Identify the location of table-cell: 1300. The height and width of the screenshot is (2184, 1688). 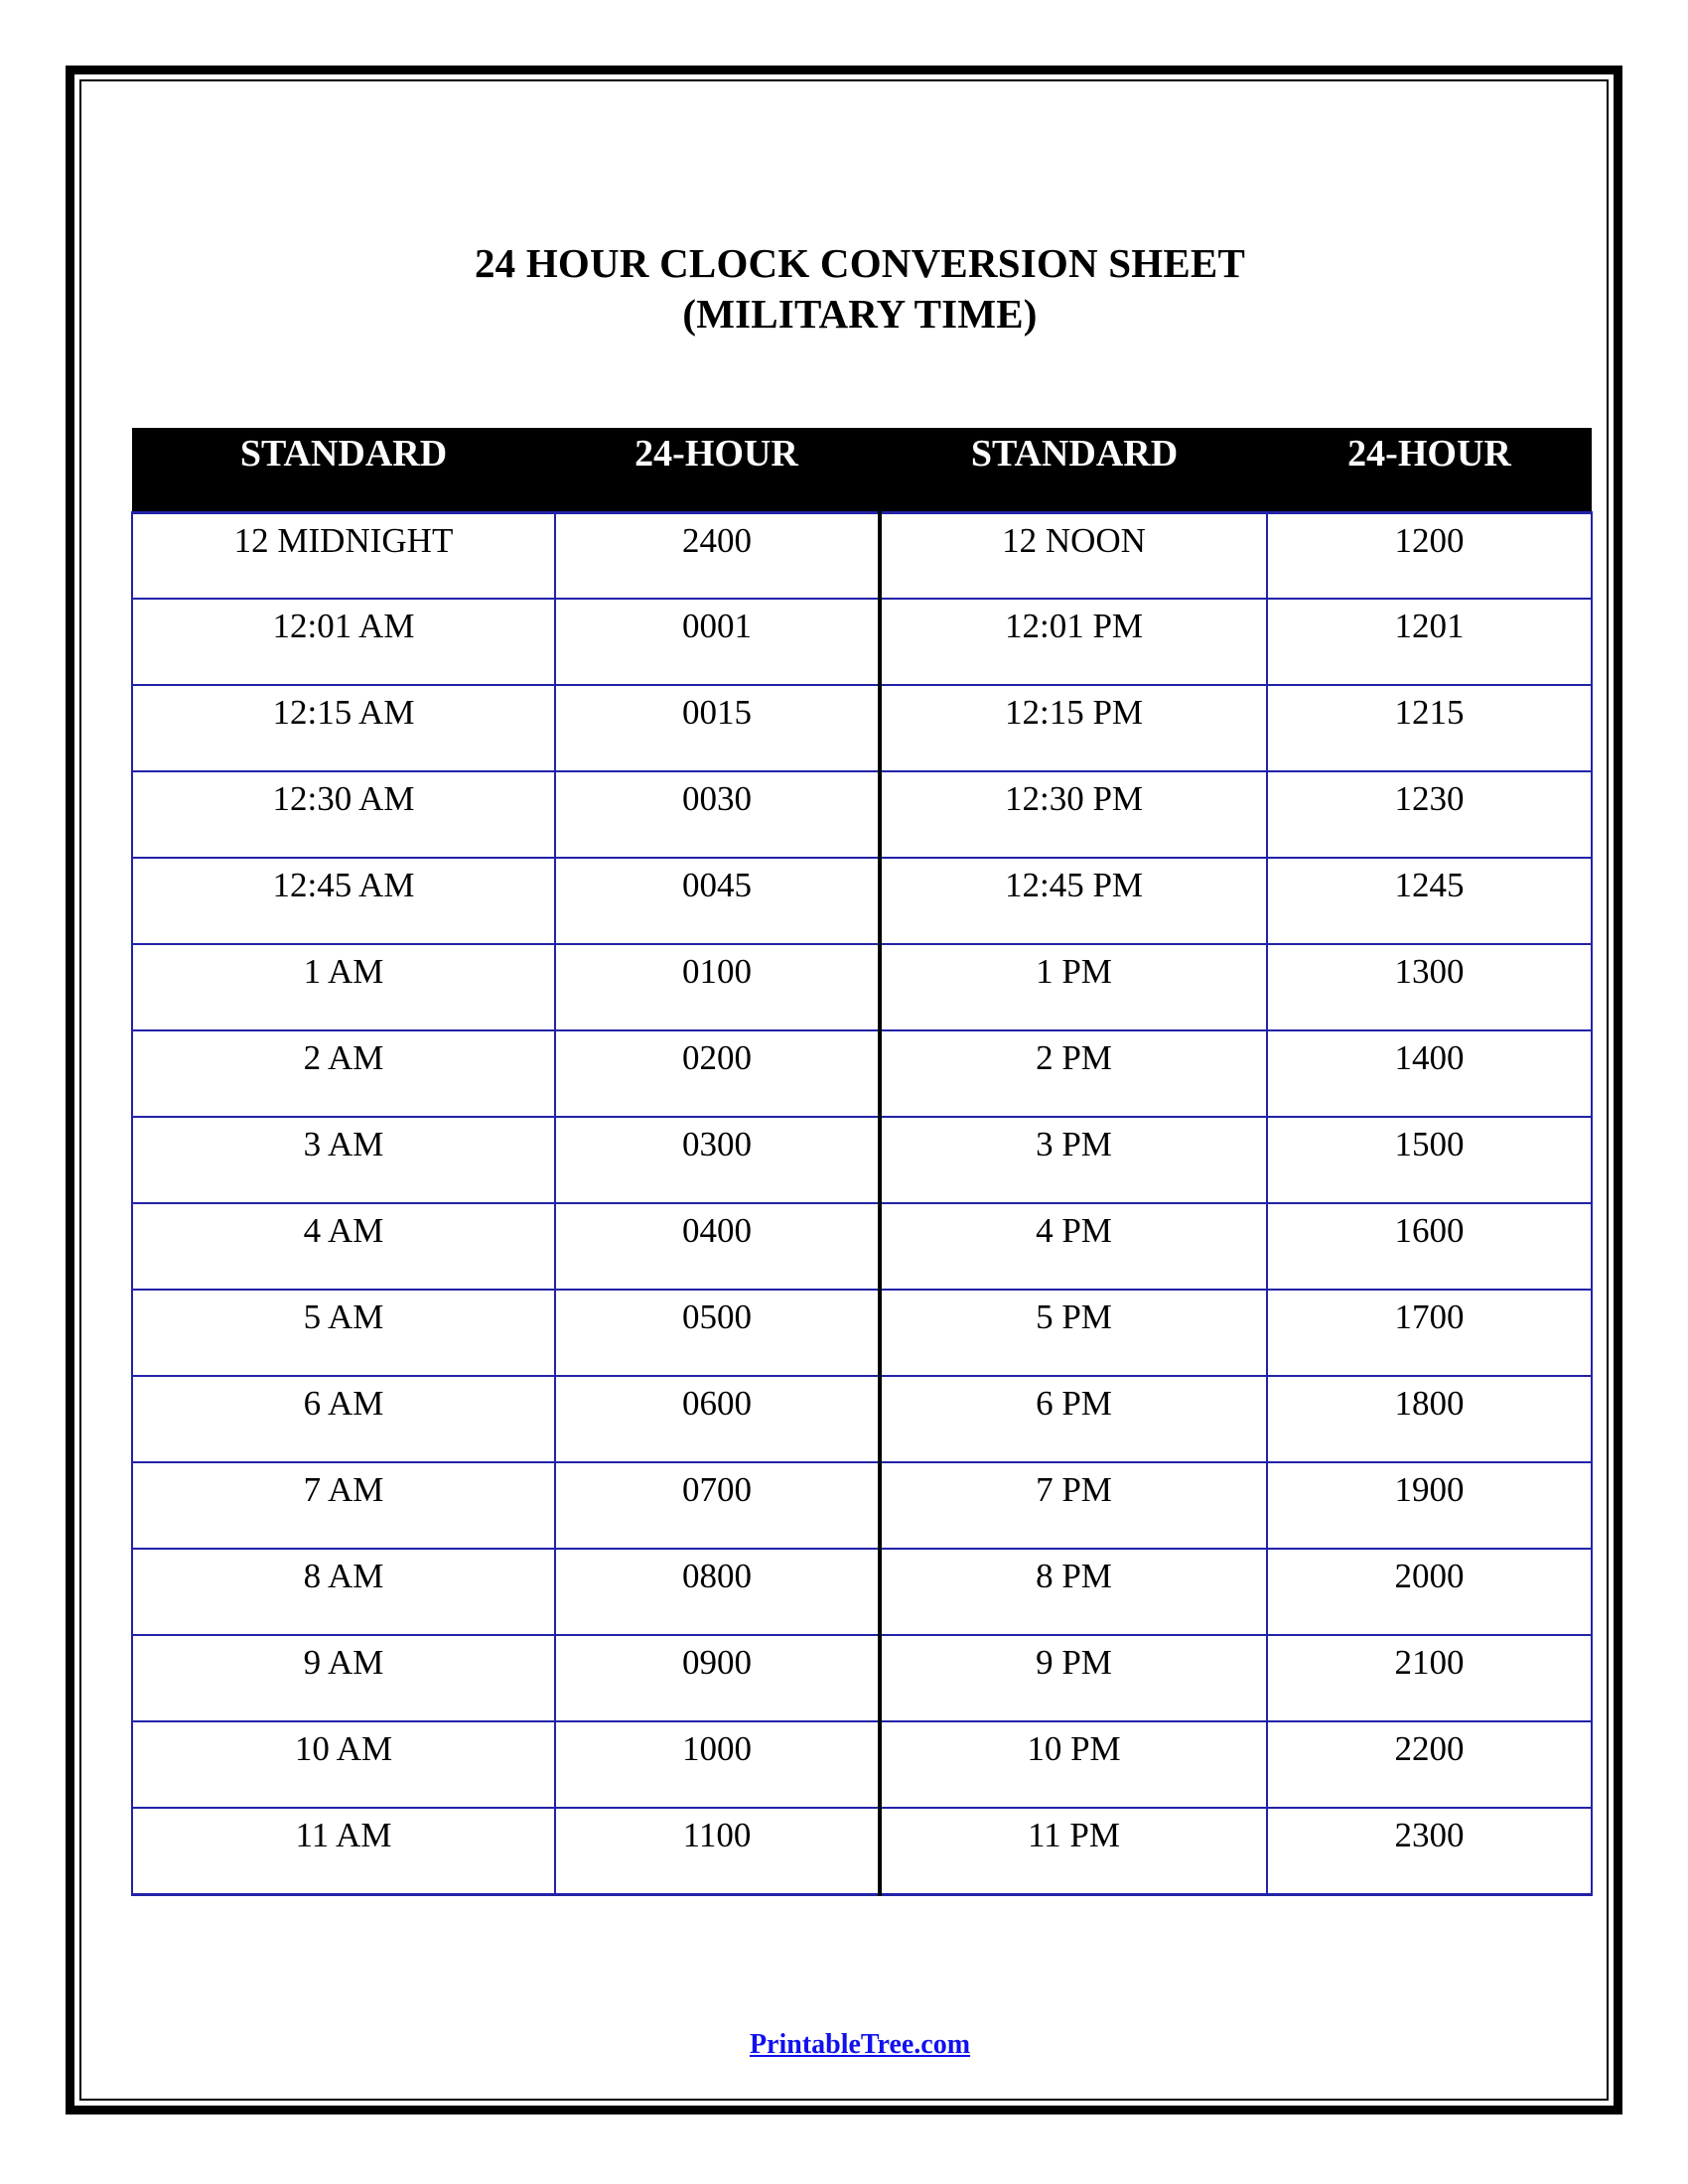
(1429, 987).